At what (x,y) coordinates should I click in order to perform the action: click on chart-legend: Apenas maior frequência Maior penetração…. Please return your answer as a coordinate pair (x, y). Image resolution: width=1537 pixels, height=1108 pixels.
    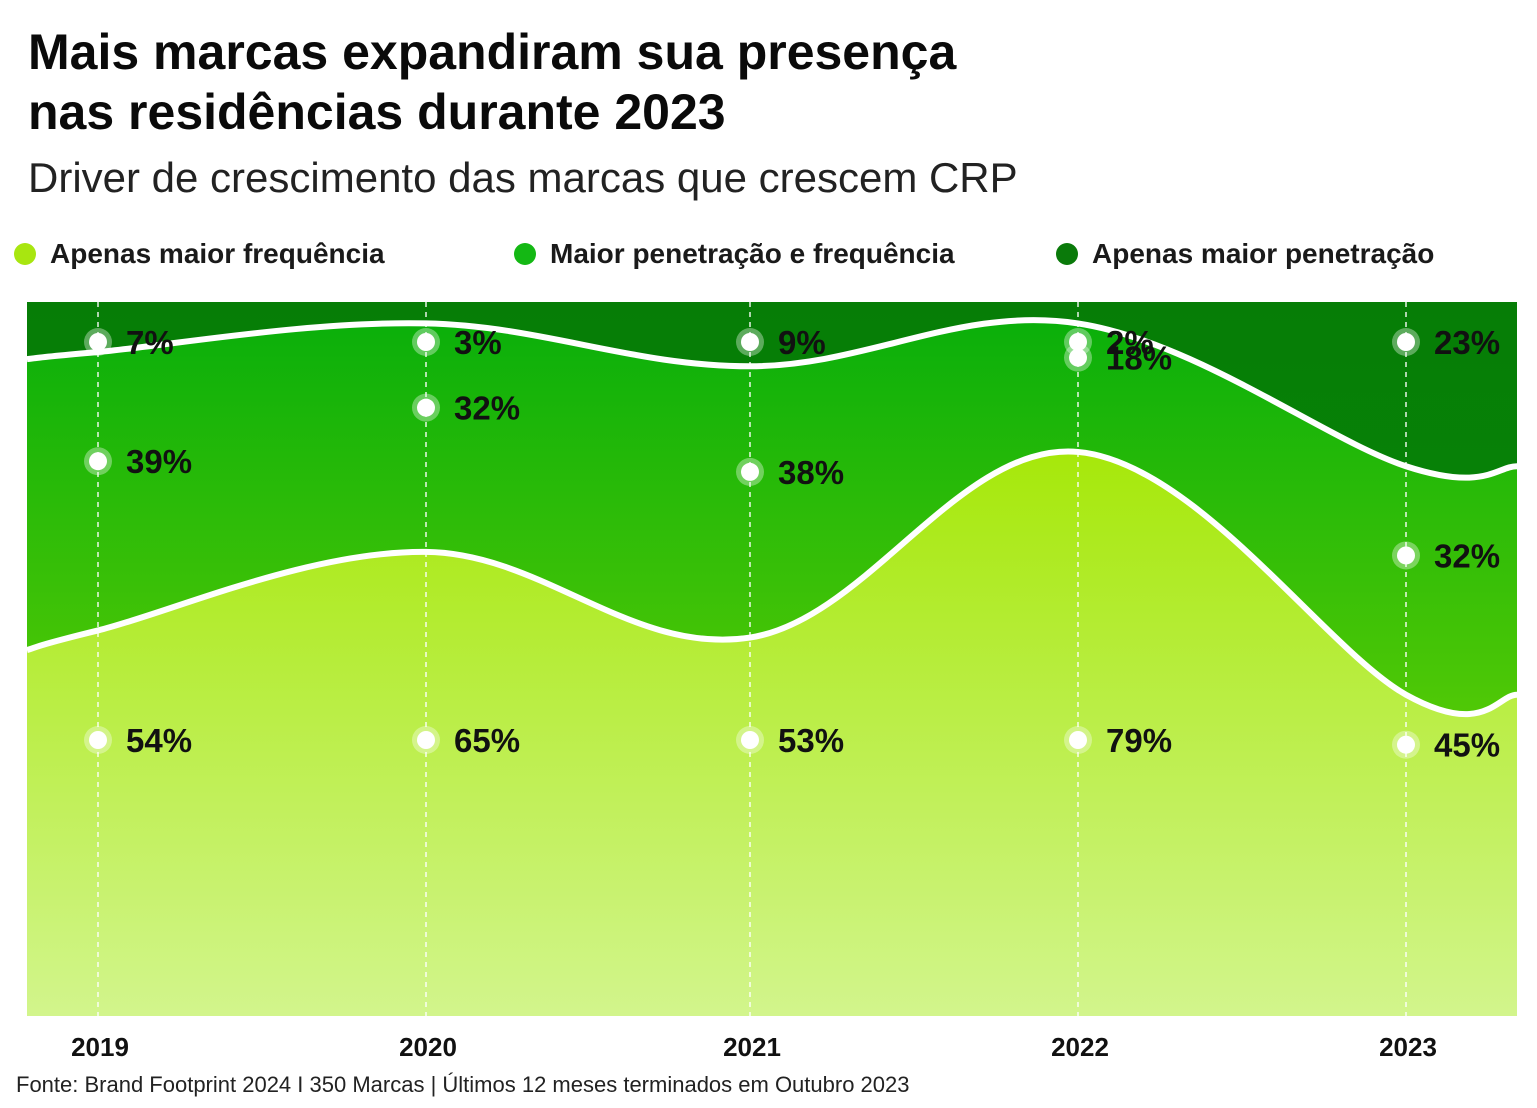
    Looking at the image, I should click on (768, 258).